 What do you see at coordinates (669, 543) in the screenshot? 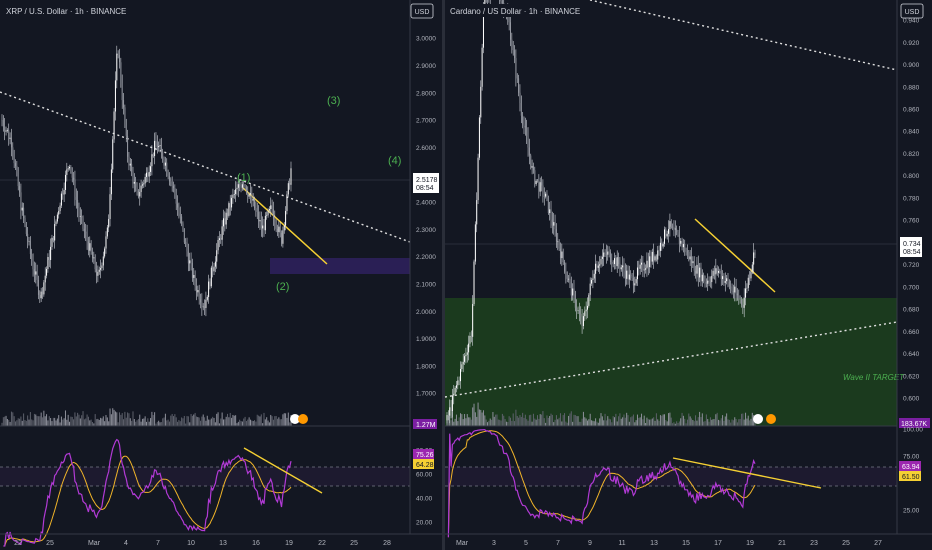
I see `right-time-axis: Mar 3 5 7 9 11 13 15 17 19 21 23 25 27` at bounding box center [669, 543].